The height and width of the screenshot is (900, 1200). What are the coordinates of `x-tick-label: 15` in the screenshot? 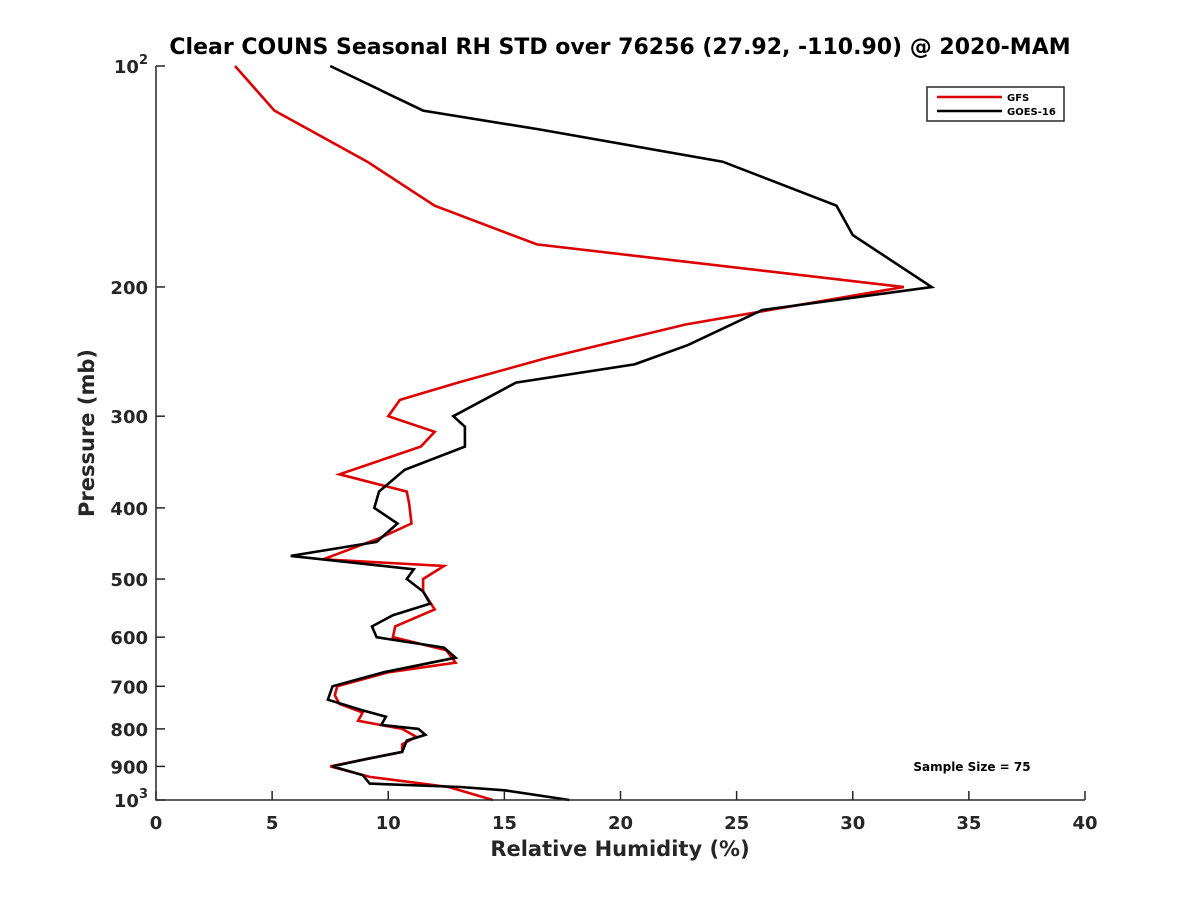 It's located at (504, 823).